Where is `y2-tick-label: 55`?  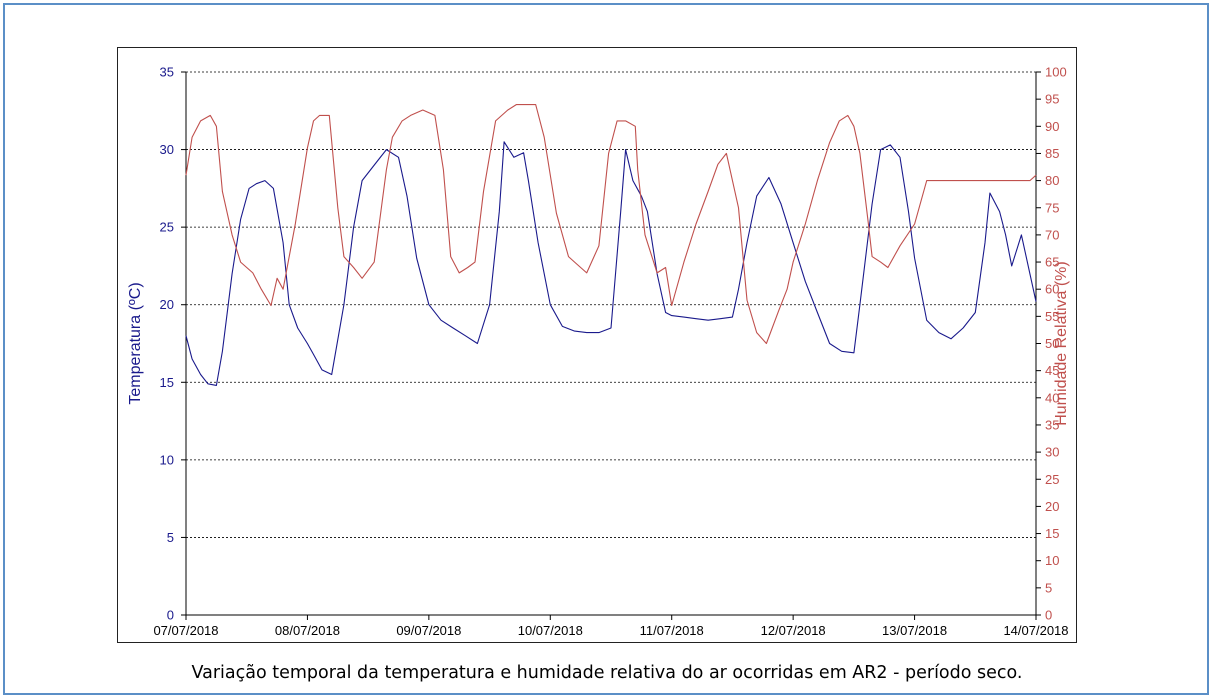 y2-tick-label: 55 is located at coordinates (1052, 316).